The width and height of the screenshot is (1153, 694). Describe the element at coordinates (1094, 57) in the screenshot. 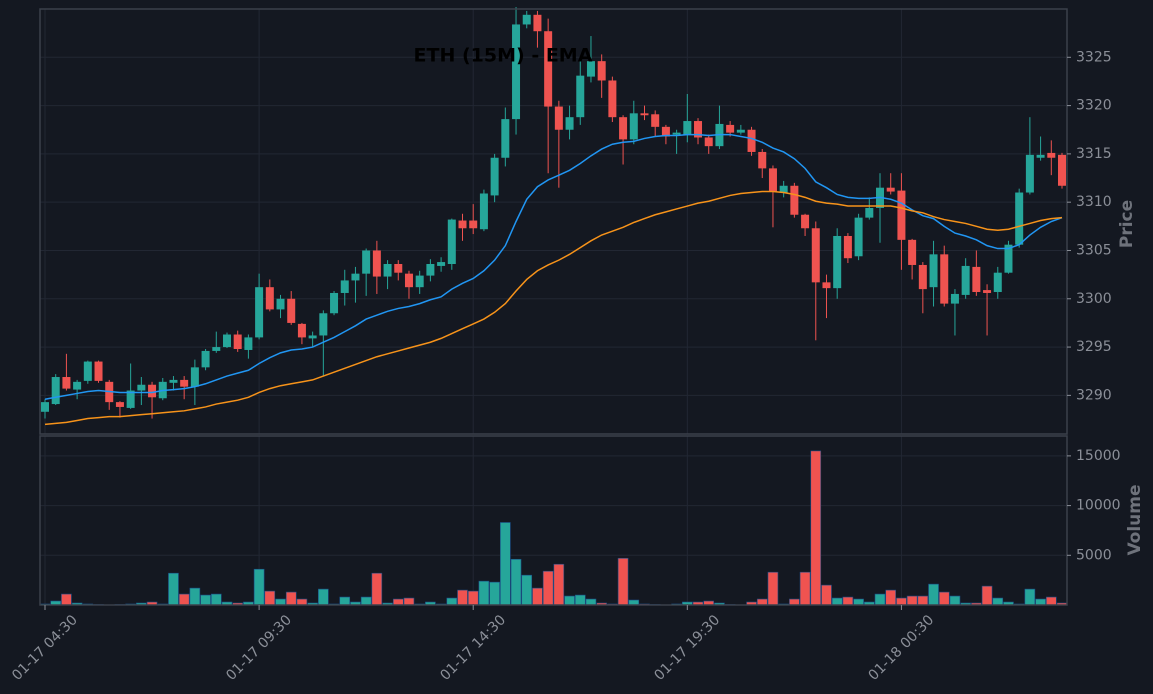

I see `y-tick-label: 3325` at that location.